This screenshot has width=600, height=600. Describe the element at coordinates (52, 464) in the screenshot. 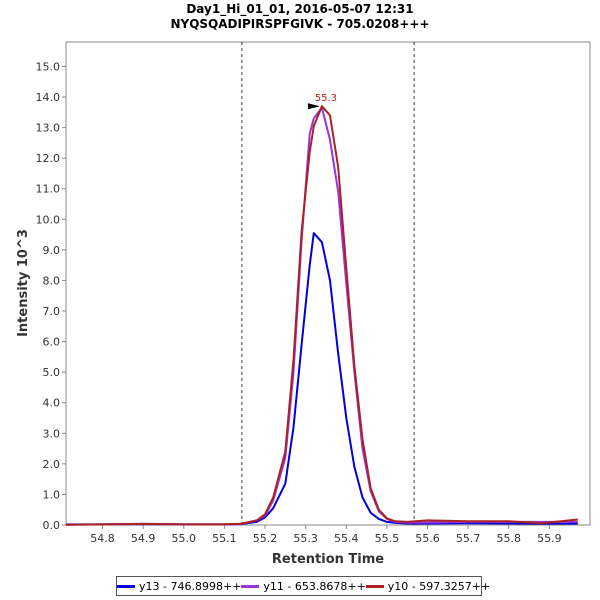

I see `y-tick-label: 2.0` at that location.